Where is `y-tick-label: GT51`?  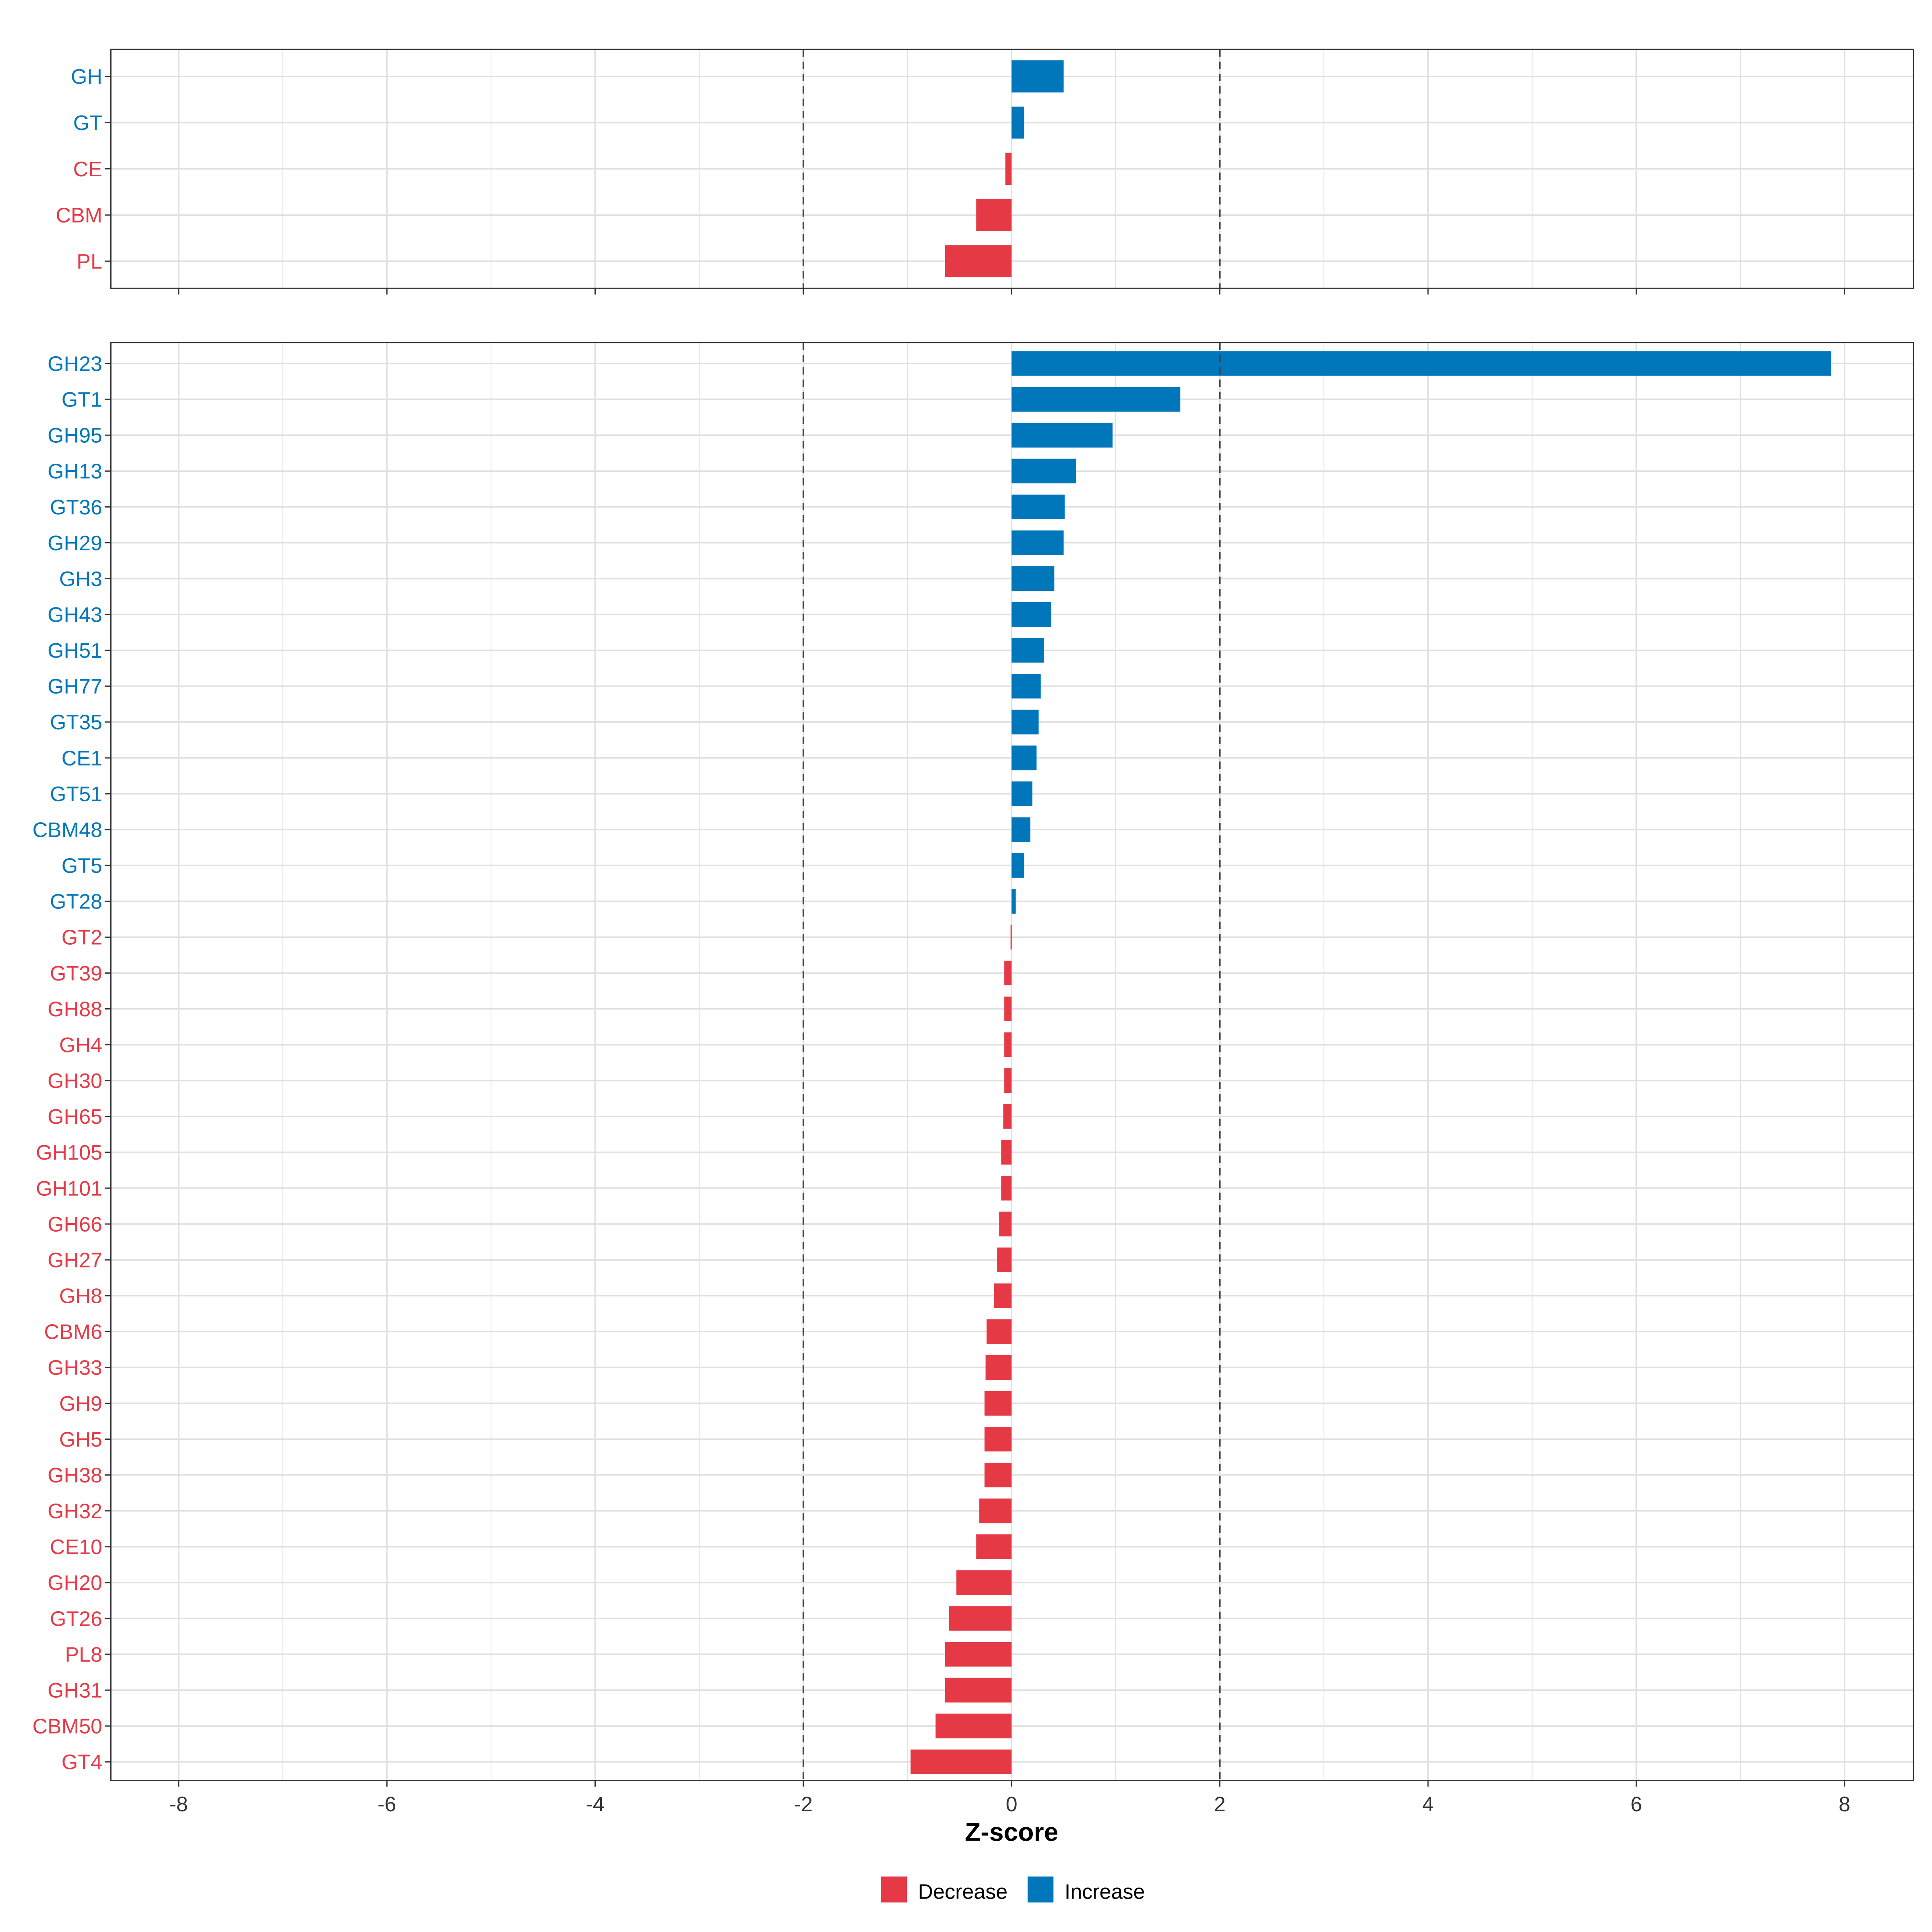
y-tick-label: GT51 is located at coordinates (76, 794).